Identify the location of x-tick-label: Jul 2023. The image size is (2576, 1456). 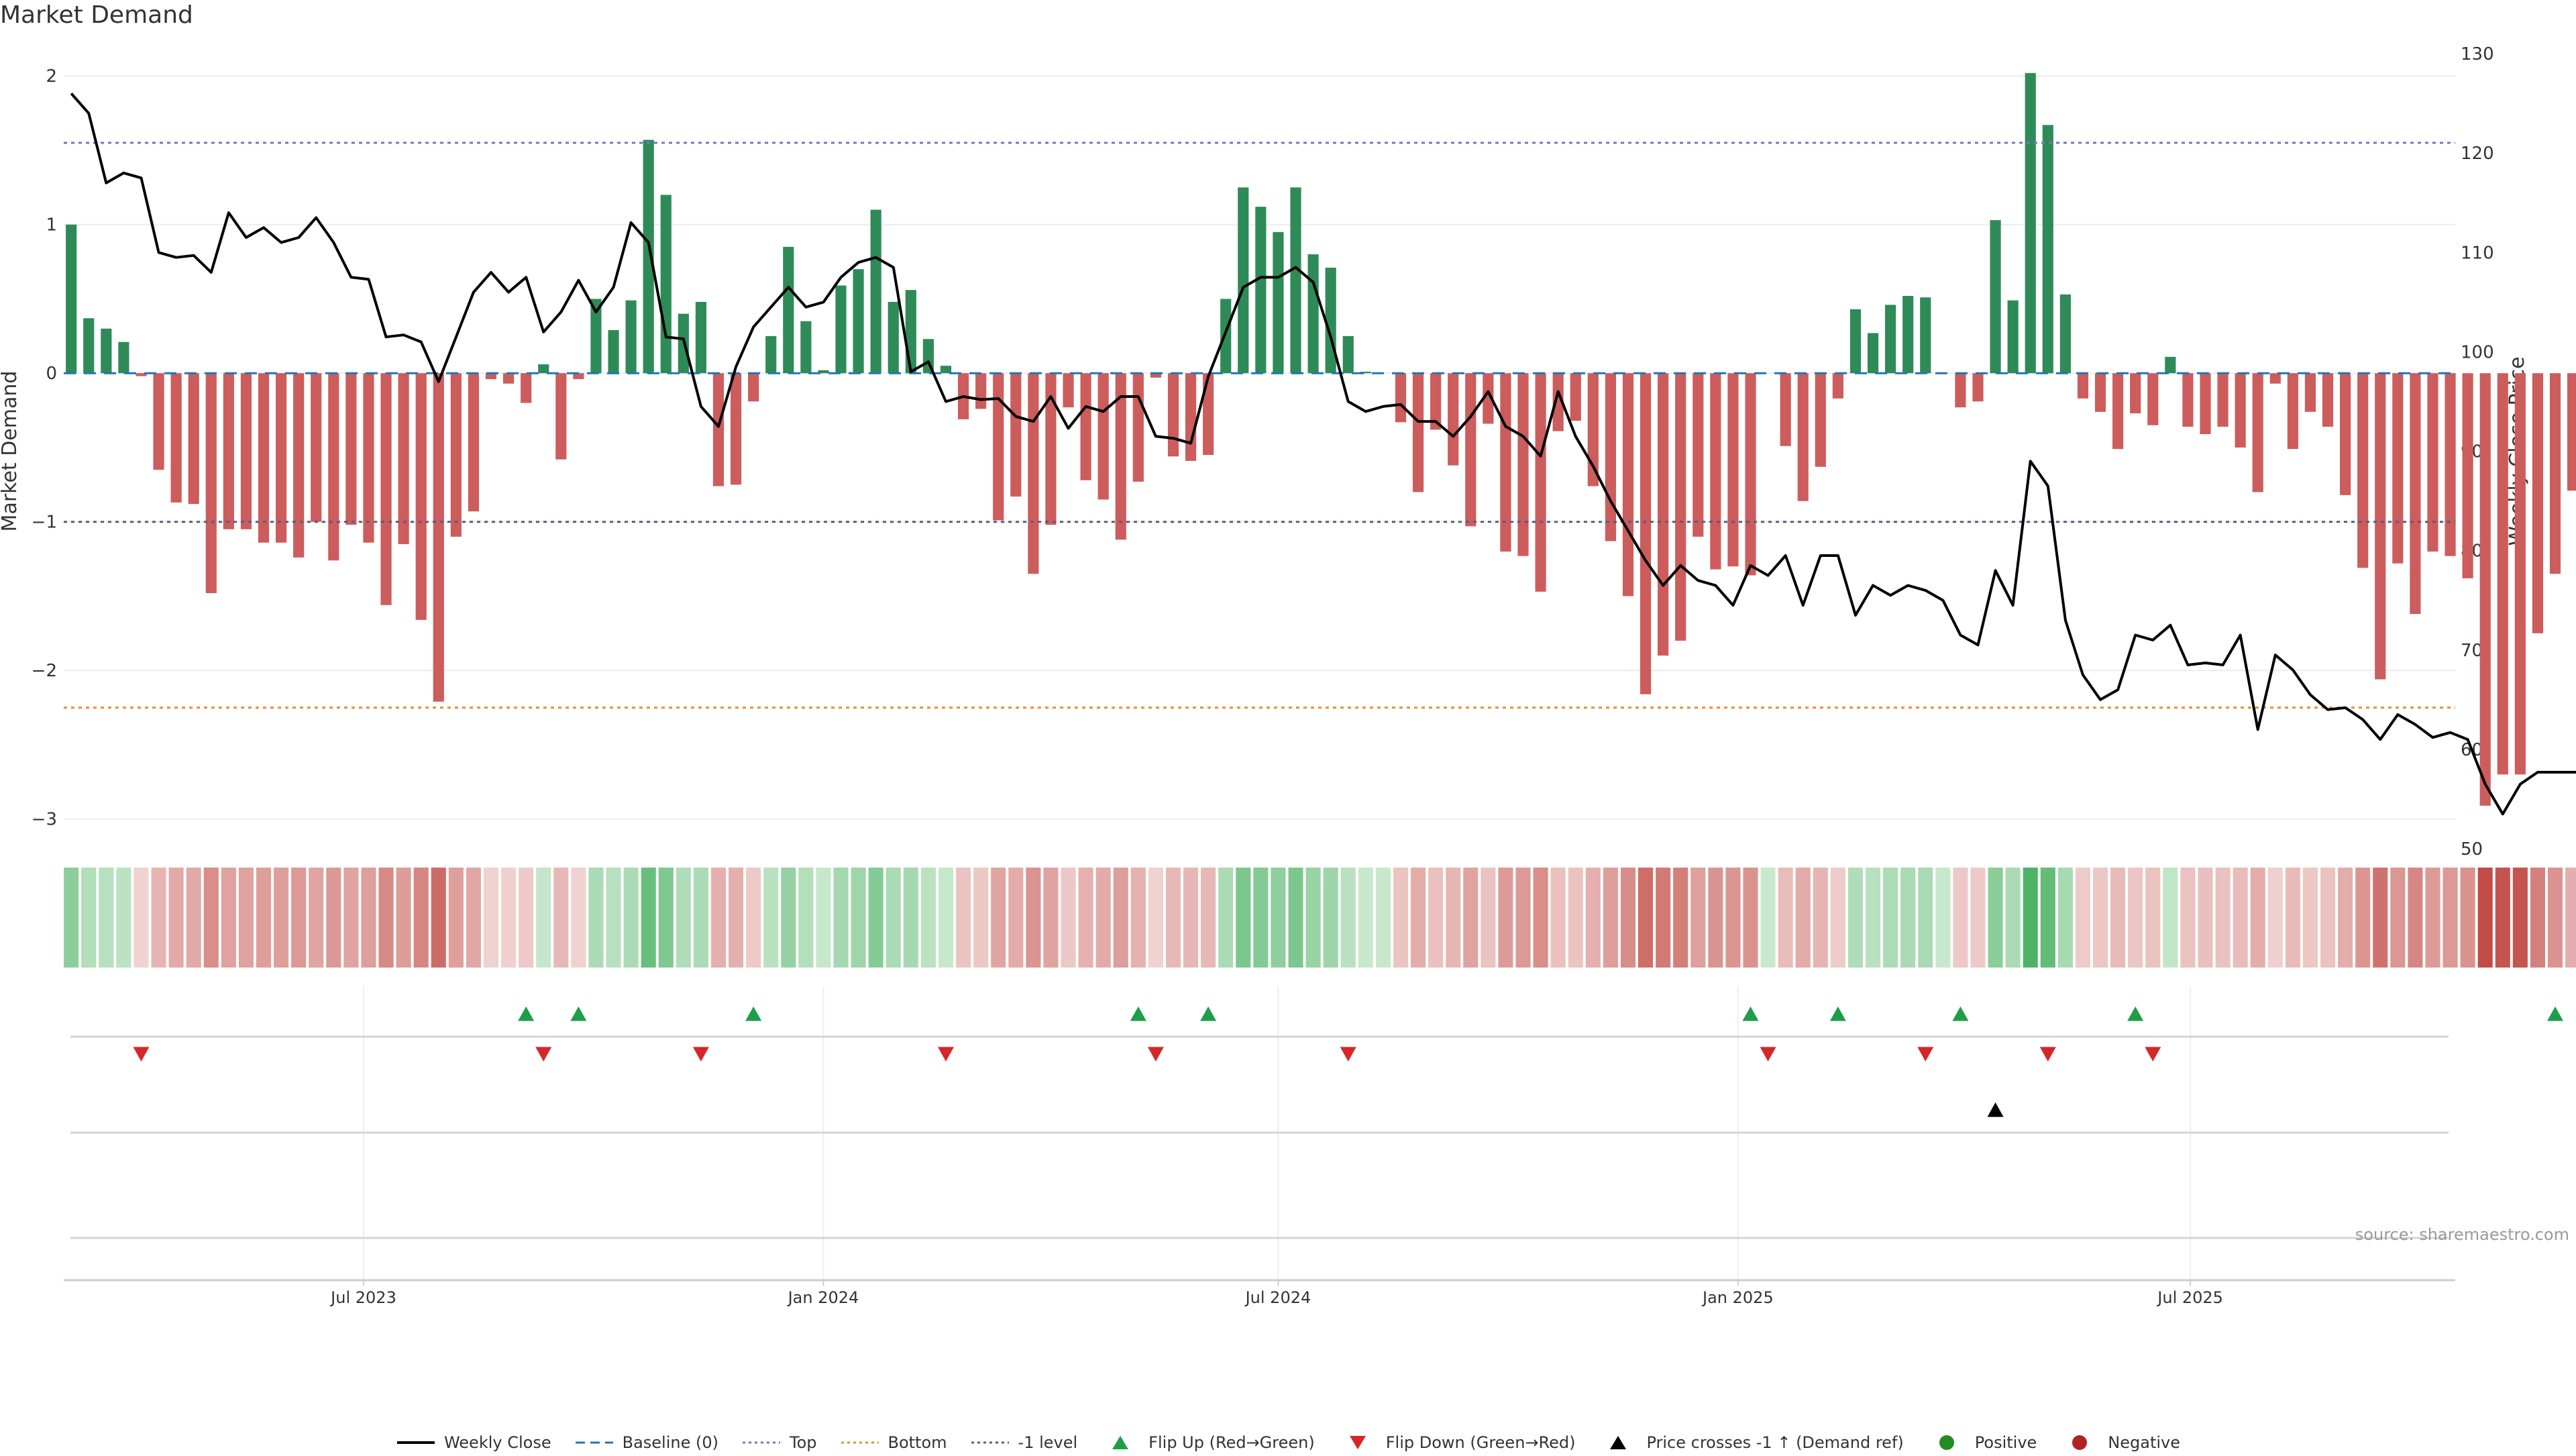
(362, 1298).